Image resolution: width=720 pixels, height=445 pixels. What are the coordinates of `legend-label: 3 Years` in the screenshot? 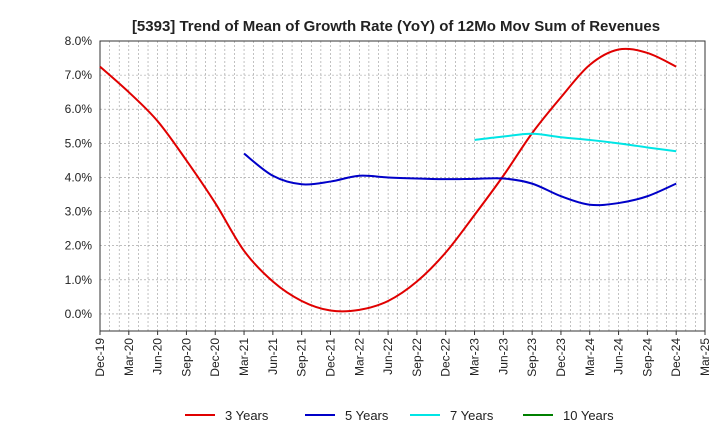 It's located at (247, 415).